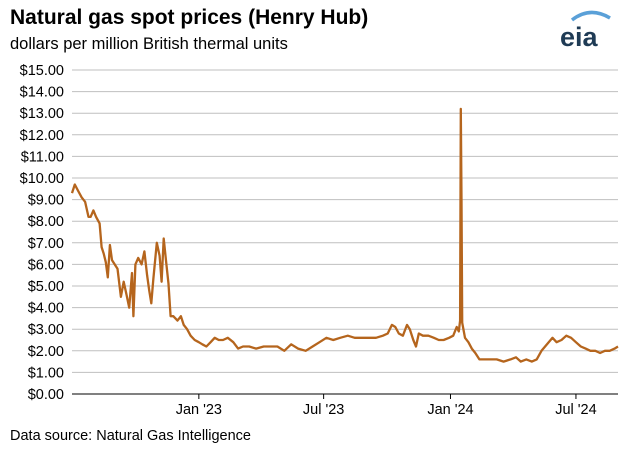  I want to click on y-tick-label: $3.00, so click(46, 330).